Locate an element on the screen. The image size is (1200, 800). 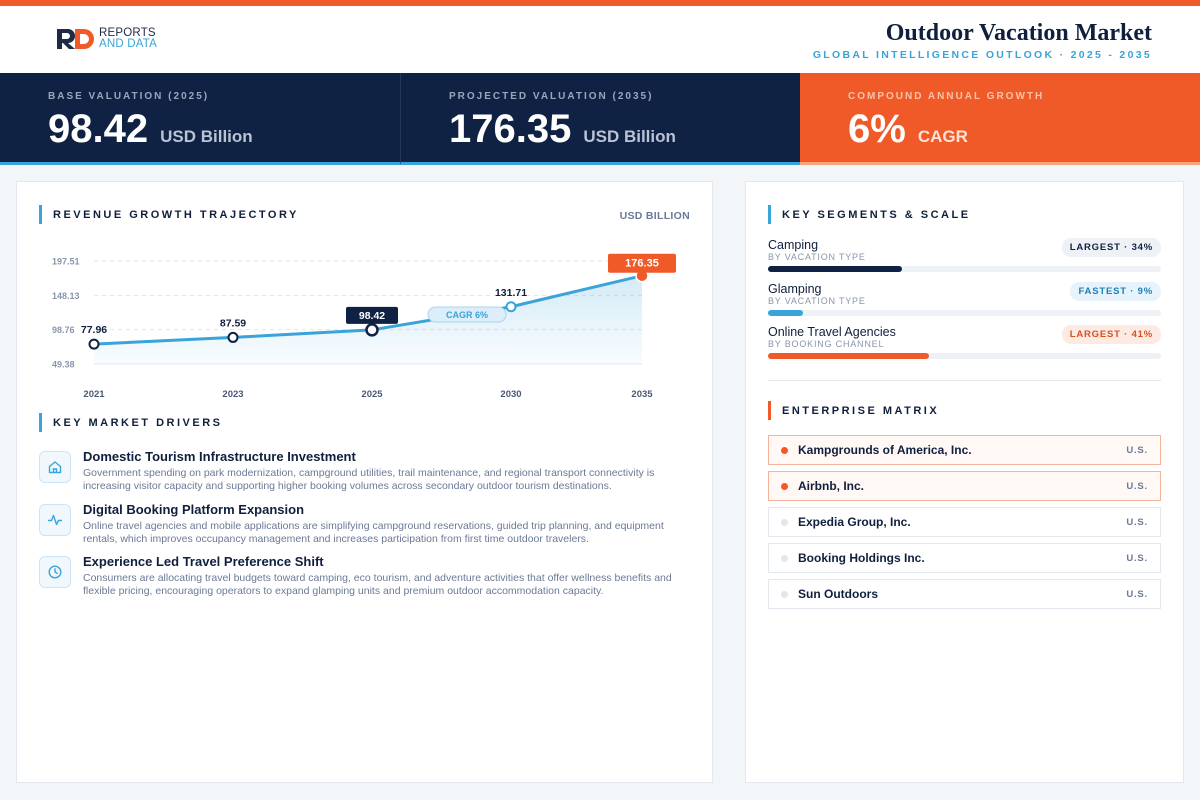
logo-line2: AND DATA is located at coordinates (128, 44).